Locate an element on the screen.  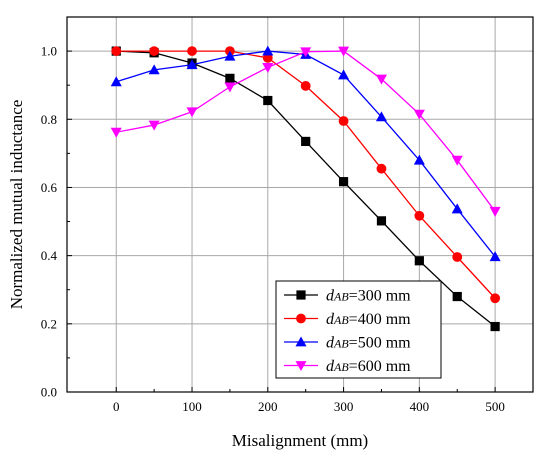
legend-label: dAB=400 mm is located at coordinates (368, 319).